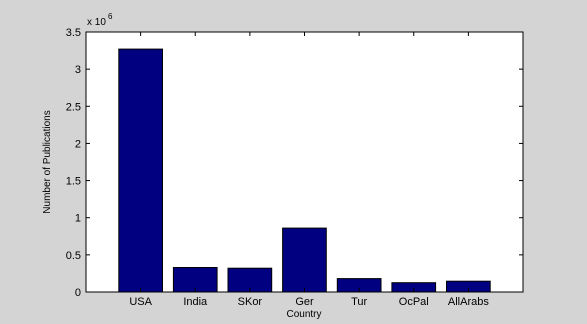  Describe the element at coordinates (110, 16) in the screenshot. I see `y-exponent-power: 6` at that location.